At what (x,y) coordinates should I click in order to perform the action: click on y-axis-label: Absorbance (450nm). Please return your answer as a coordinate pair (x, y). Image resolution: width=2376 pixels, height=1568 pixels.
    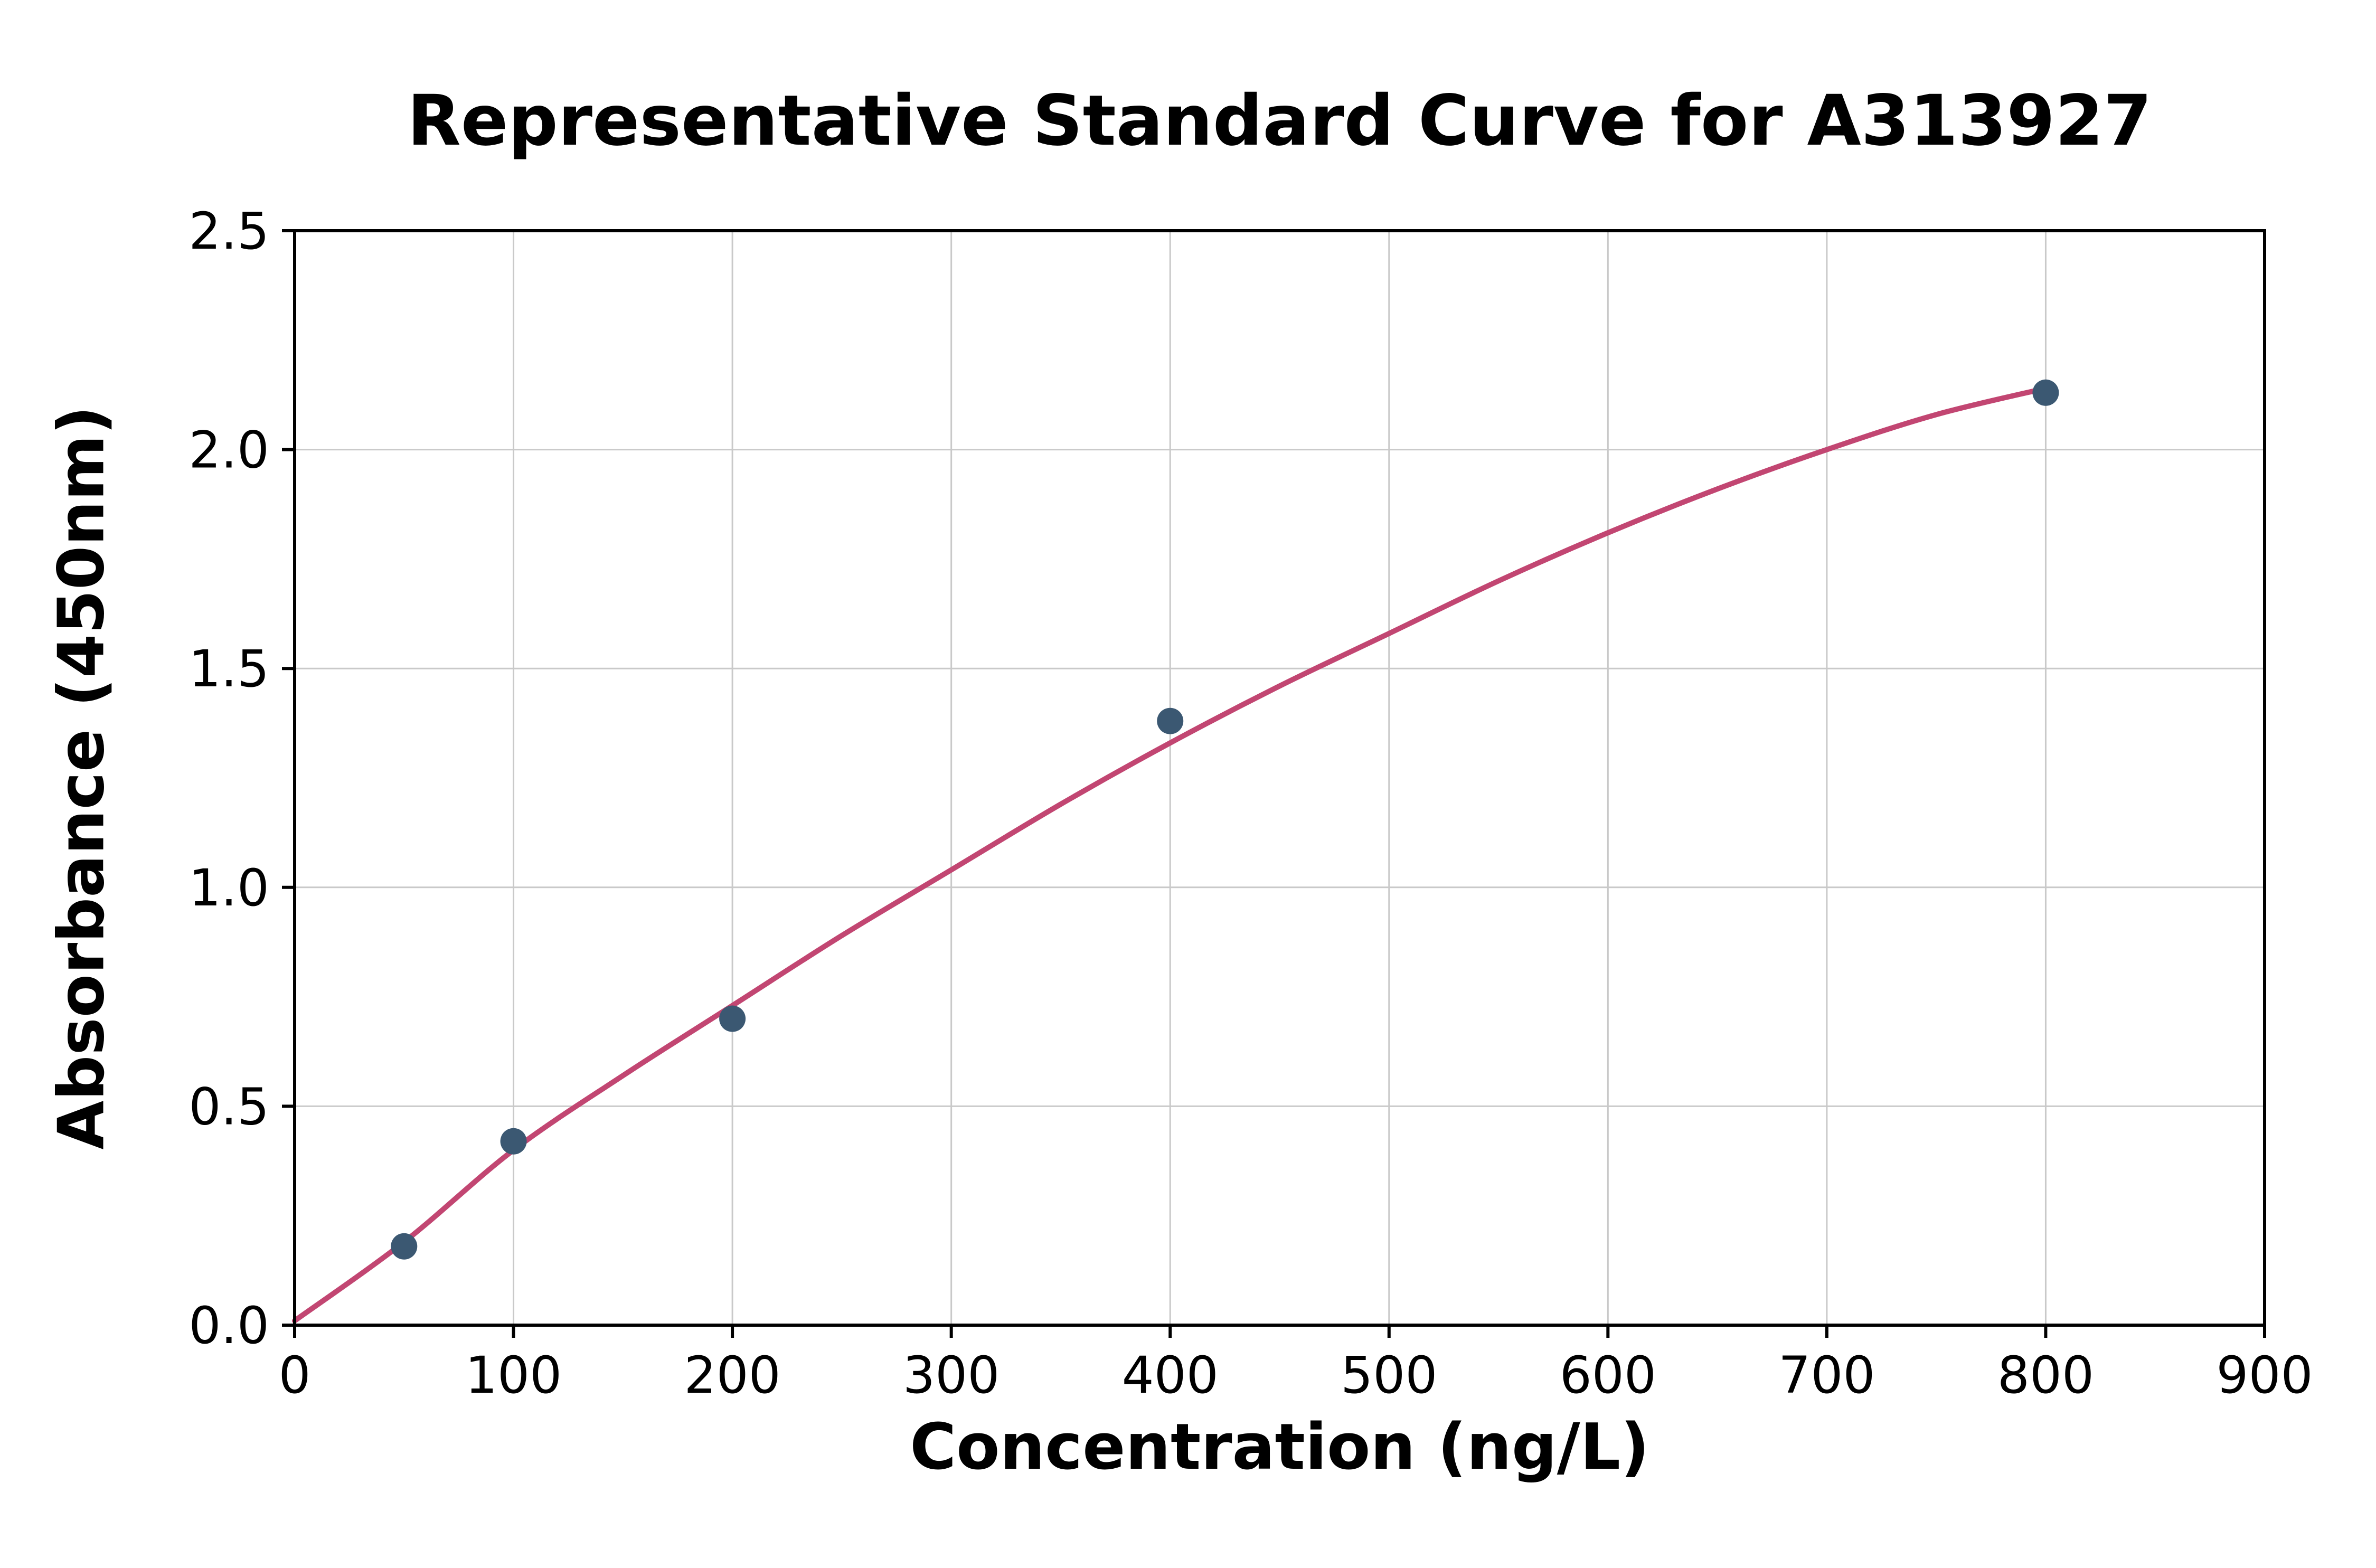
    Looking at the image, I should click on (82, 777).